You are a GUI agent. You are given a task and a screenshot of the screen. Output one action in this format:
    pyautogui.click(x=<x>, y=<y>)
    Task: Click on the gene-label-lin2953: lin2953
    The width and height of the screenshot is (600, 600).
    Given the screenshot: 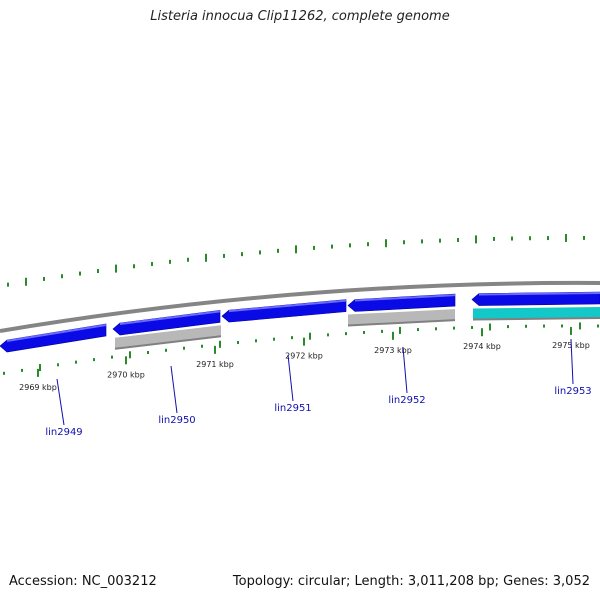 What is the action you would take?
    pyautogui.click(x=572, y=391)
    